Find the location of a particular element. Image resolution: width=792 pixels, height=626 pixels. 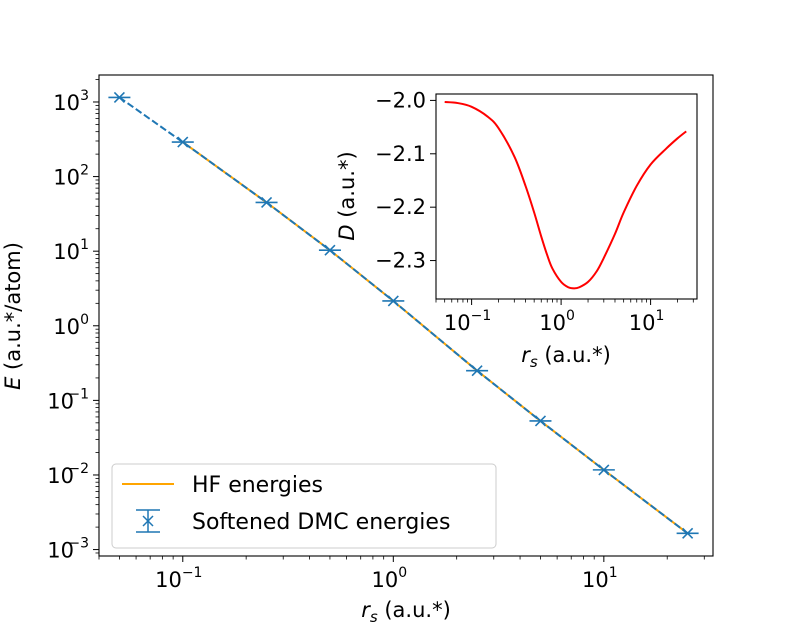

main-y-tick-label: 10 0 is located at coordinates (76, 325).